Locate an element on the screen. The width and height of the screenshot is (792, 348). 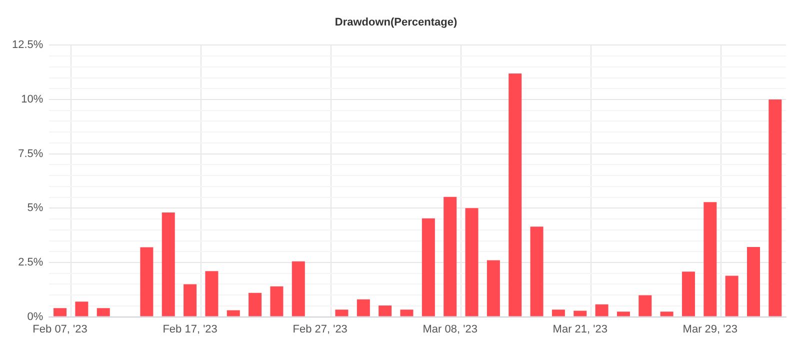
y-tick-label: 7.5% is located at coordinates (31, 154).